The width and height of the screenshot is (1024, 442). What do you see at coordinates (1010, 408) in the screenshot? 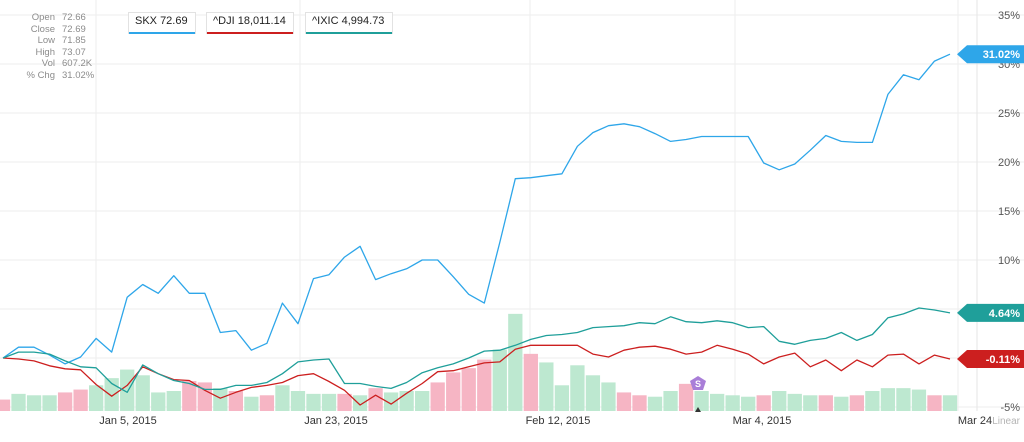
I see `y-tick-label: -5%` at bounding box center [1010, 408].